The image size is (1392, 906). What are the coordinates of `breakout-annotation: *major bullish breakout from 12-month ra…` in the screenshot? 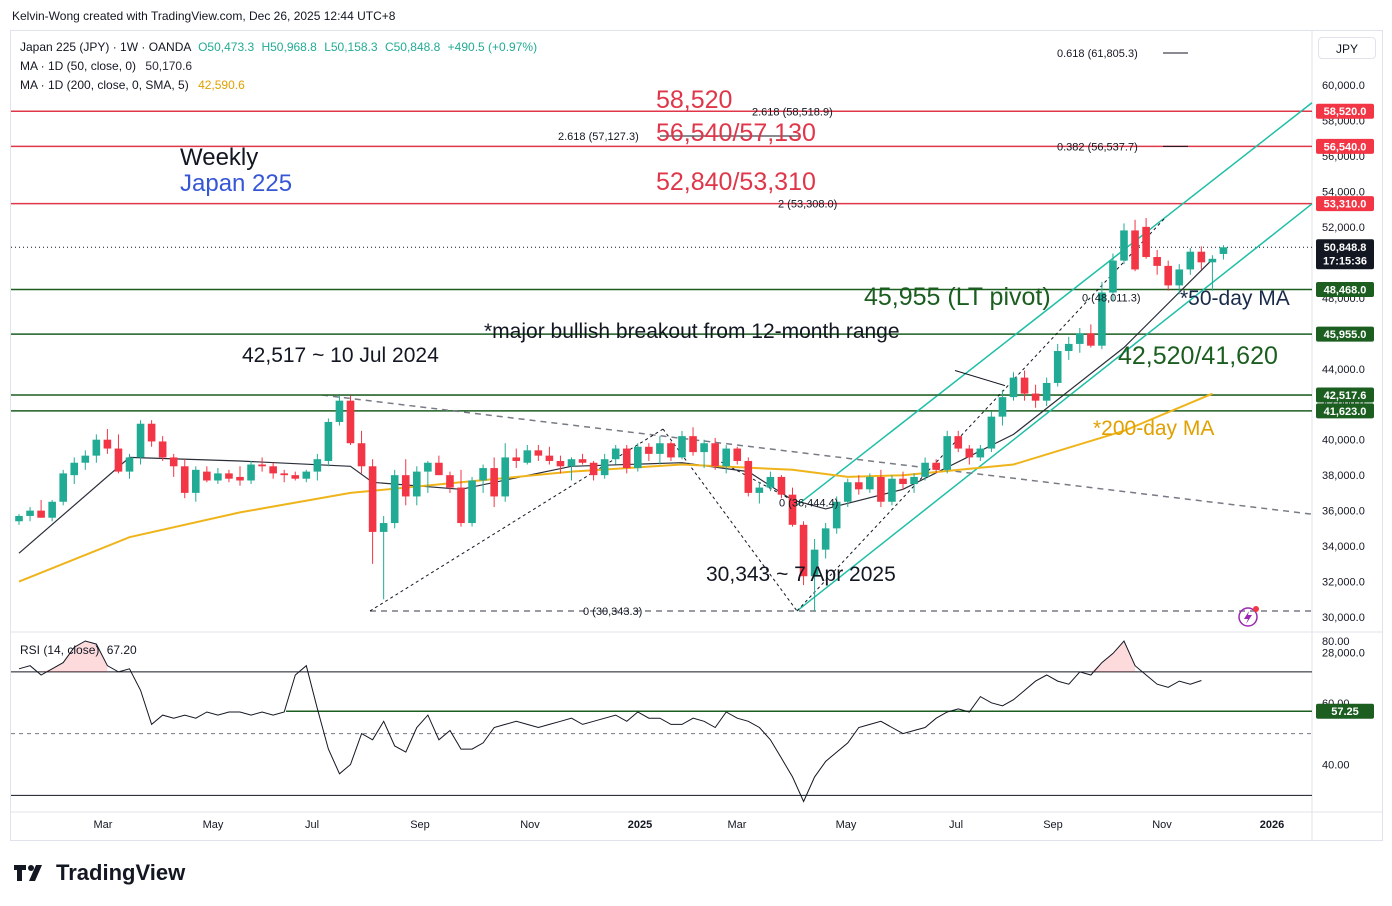 It's located at (692, 331).